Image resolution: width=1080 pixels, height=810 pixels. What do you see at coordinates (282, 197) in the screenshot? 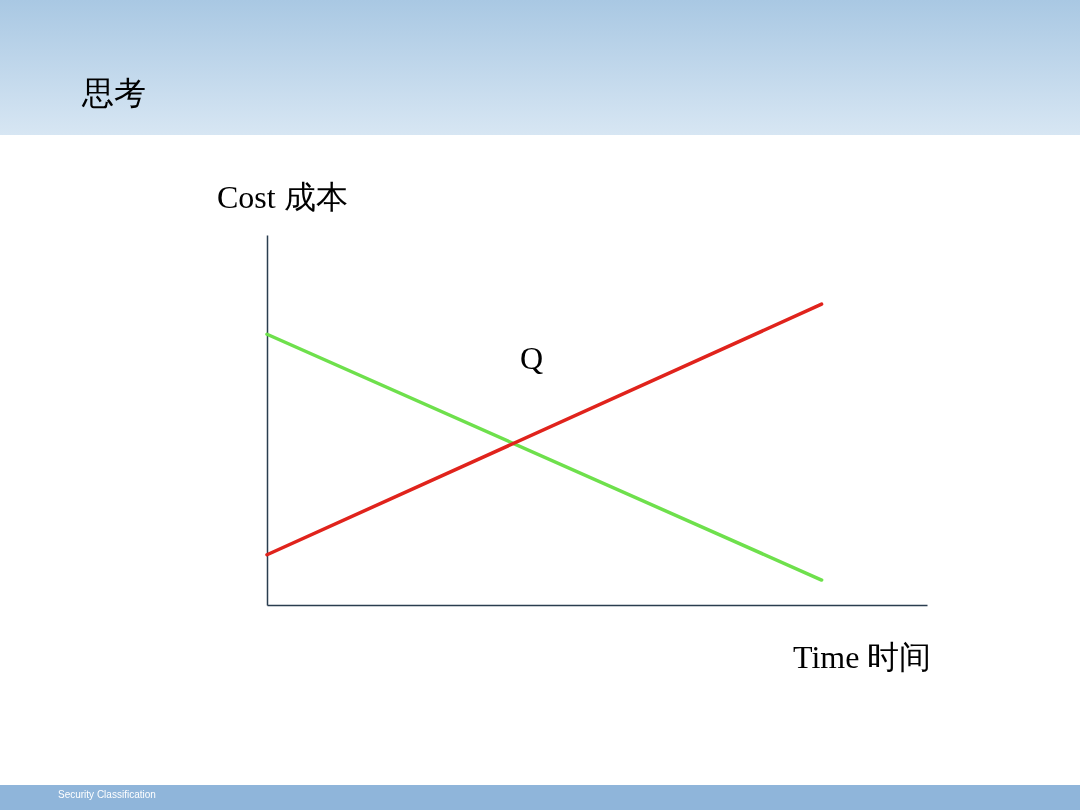
I see `y-axis-title: Cost 成本` at bounding box center [282, 197].